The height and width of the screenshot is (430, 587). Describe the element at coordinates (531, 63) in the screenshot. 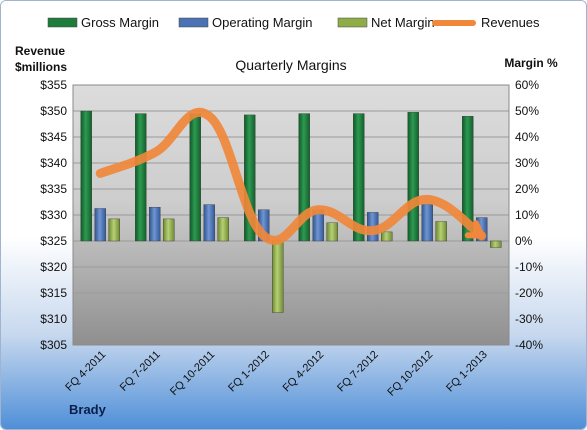

I see `right-axis-title: Margin %` at that location.